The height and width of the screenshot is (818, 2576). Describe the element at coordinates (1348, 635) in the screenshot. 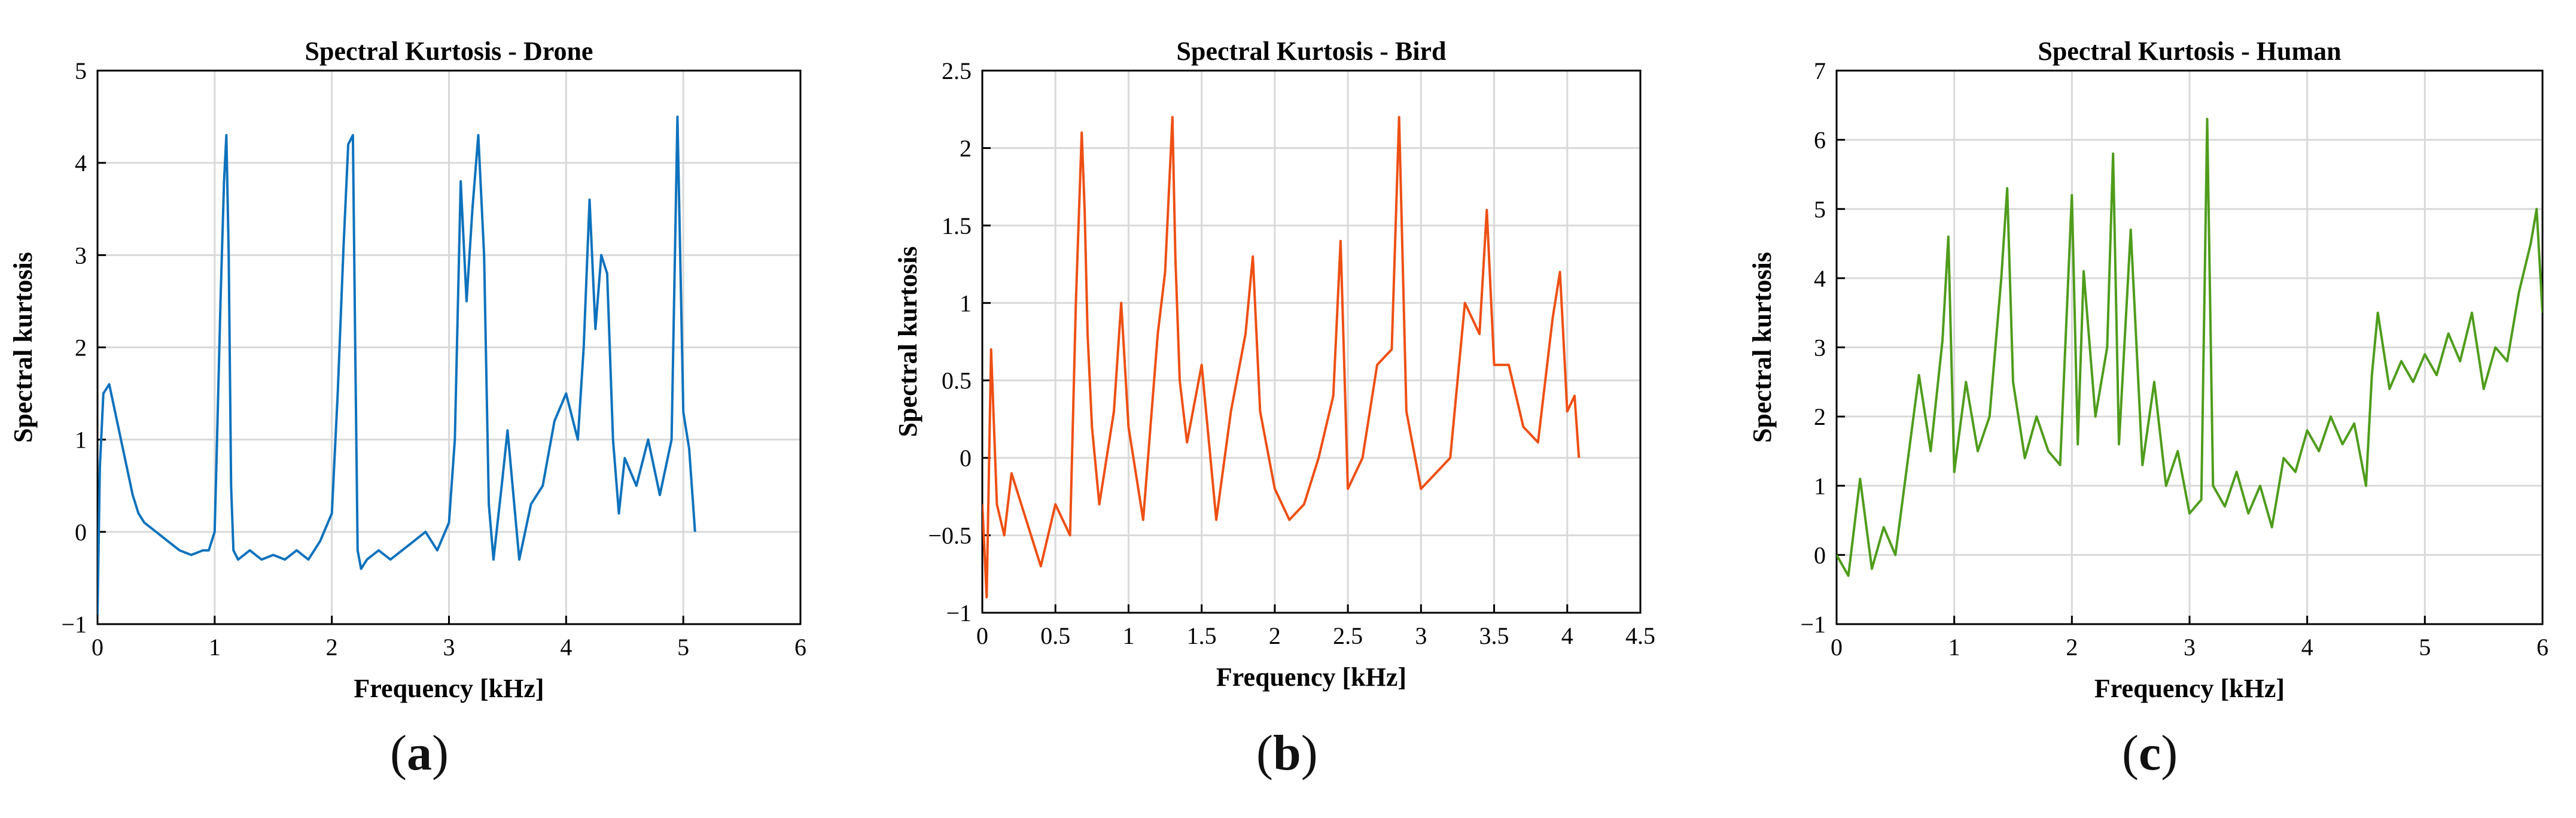

I see `x-tick-label: 2.5` at that location.